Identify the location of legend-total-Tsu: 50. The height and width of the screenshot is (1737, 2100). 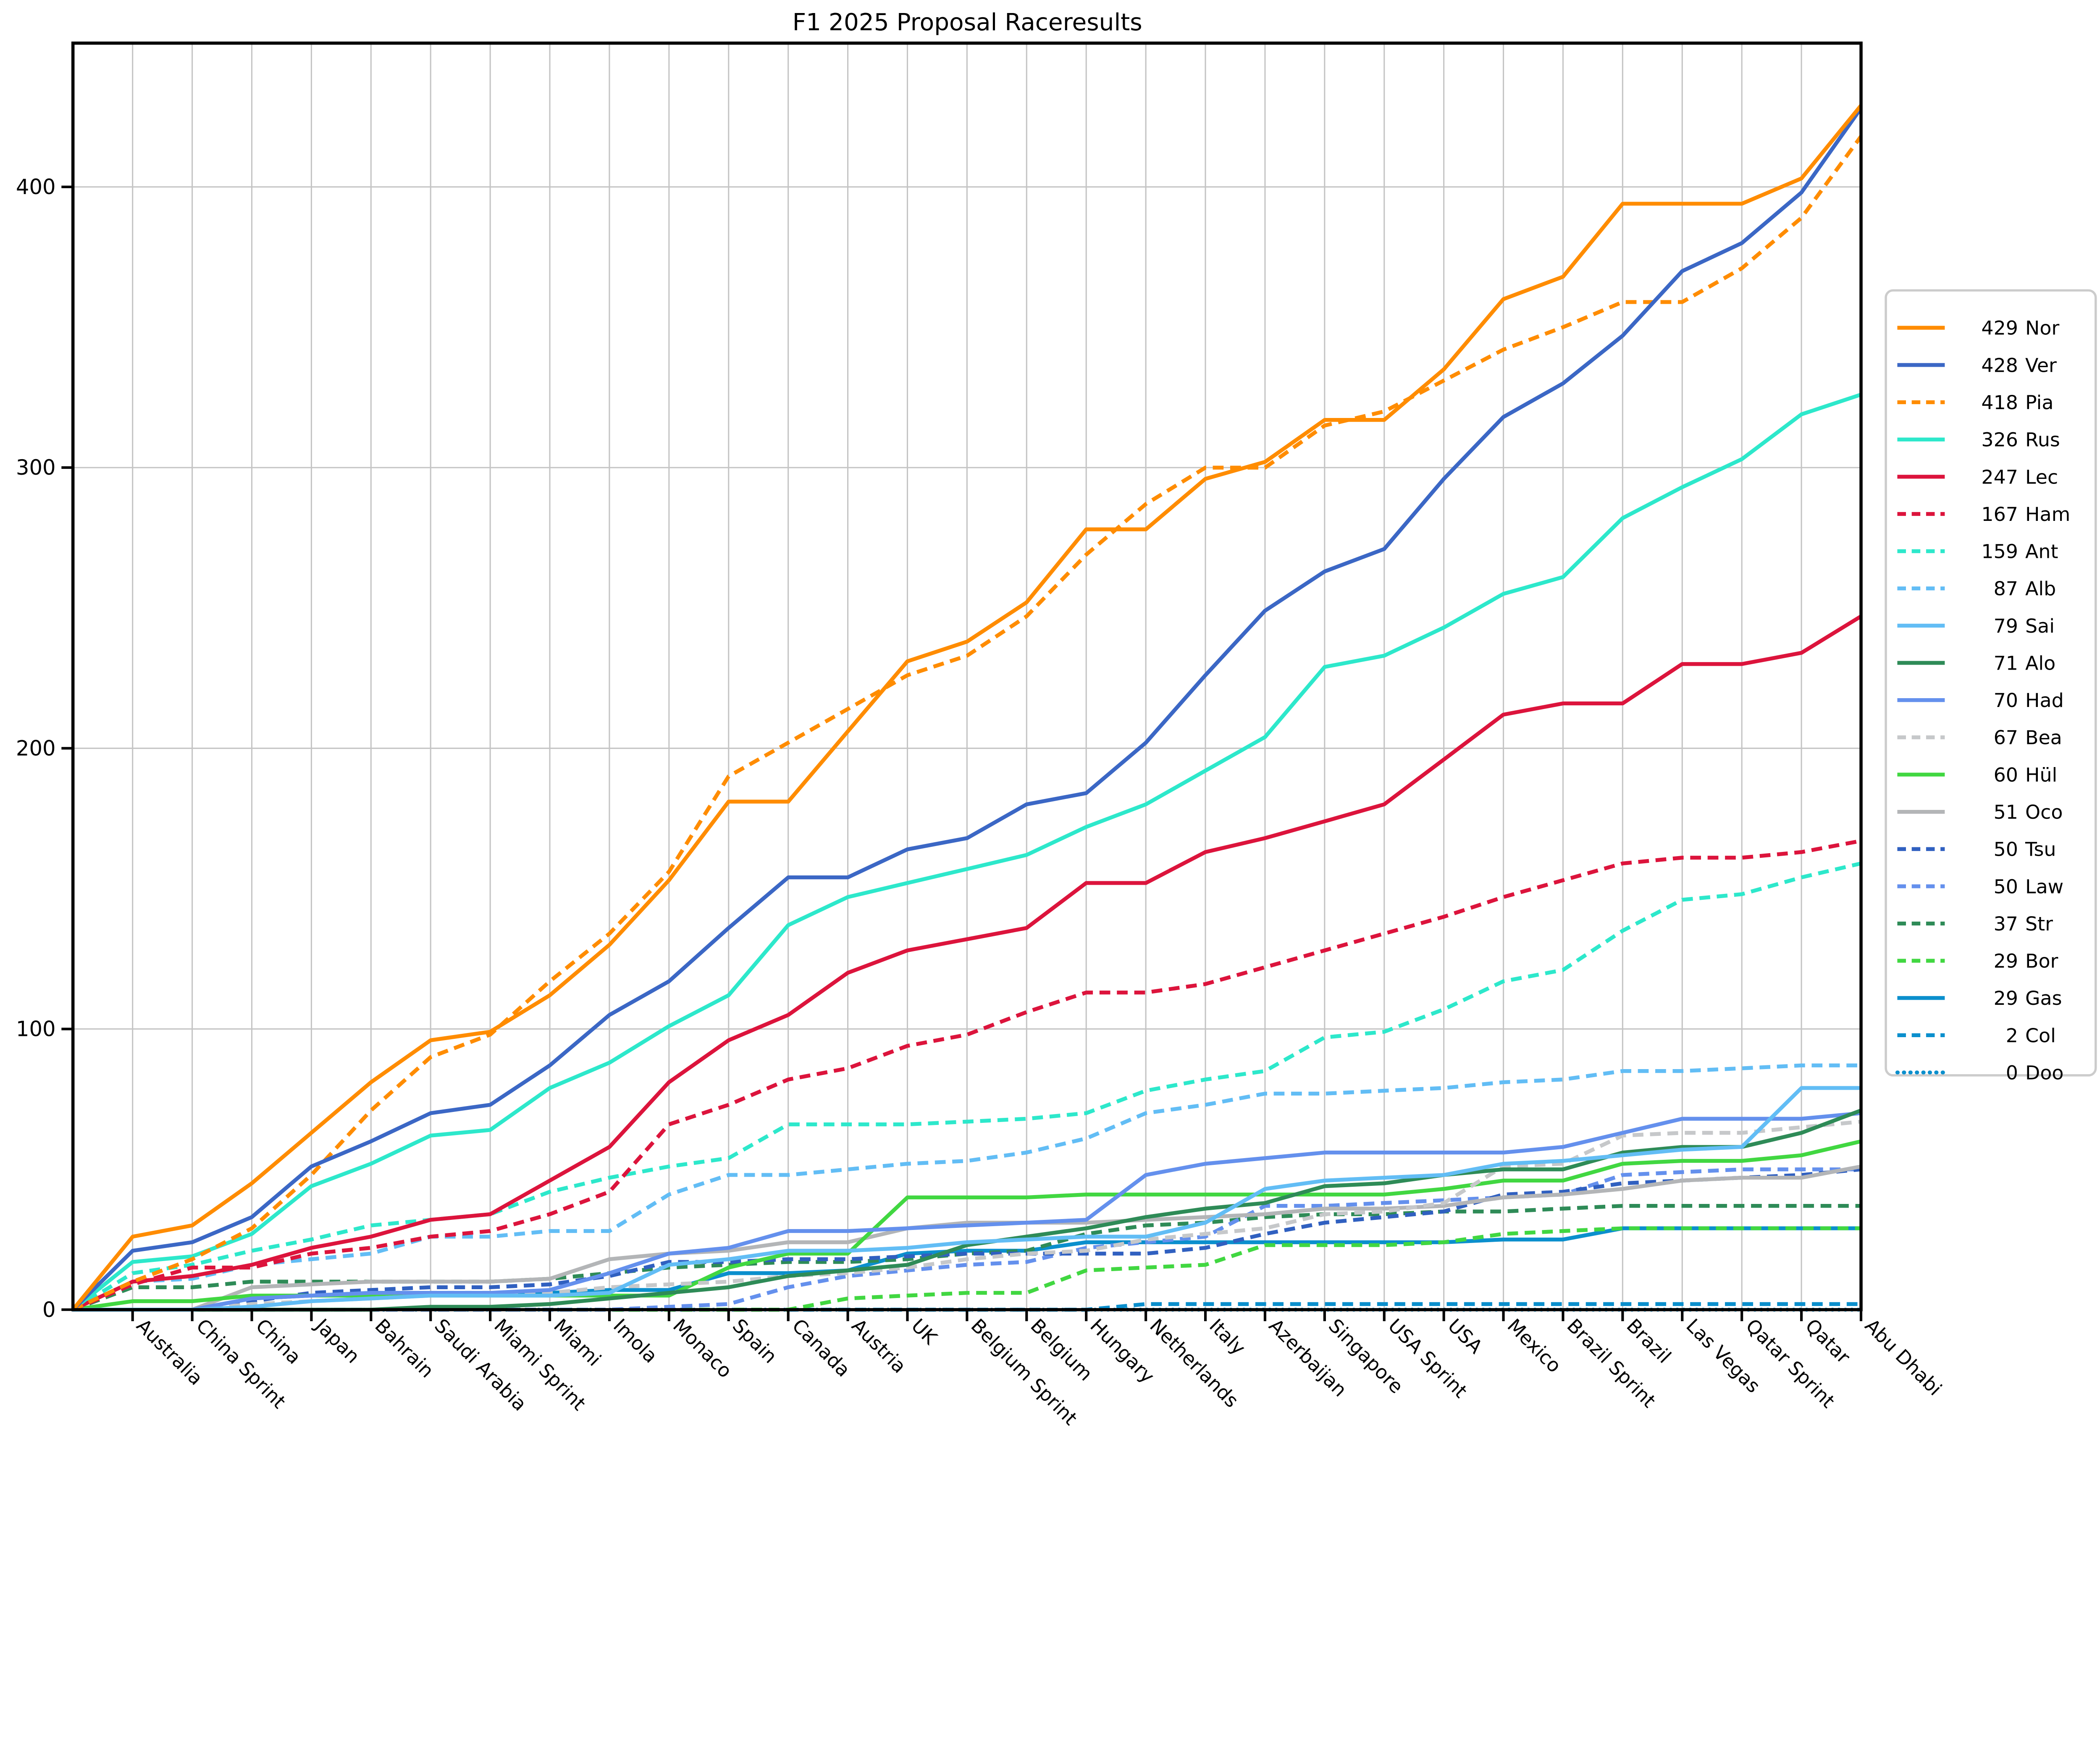
(2006, 849).